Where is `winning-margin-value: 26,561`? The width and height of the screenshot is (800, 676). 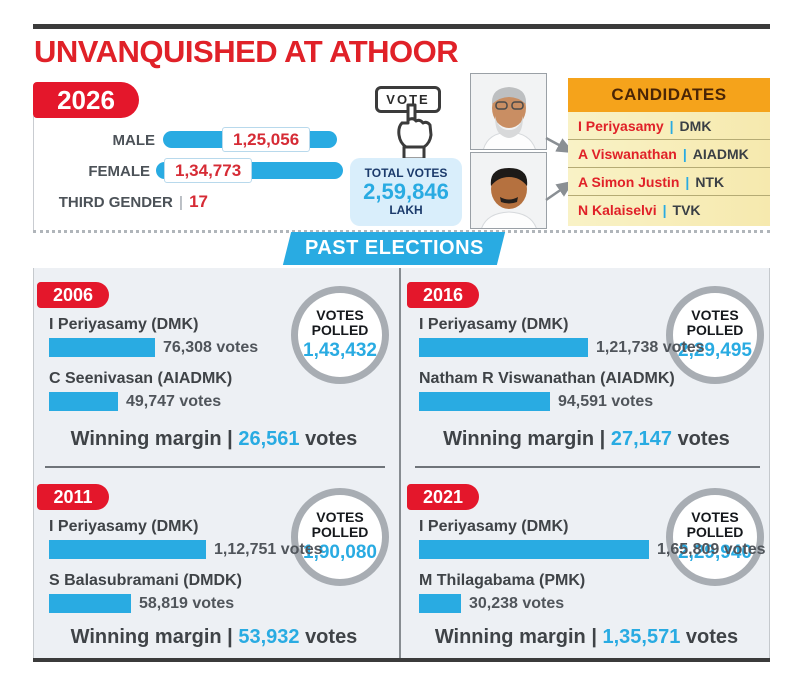 winning-margin-value: 26,561 is located at coordinates (269, 439).